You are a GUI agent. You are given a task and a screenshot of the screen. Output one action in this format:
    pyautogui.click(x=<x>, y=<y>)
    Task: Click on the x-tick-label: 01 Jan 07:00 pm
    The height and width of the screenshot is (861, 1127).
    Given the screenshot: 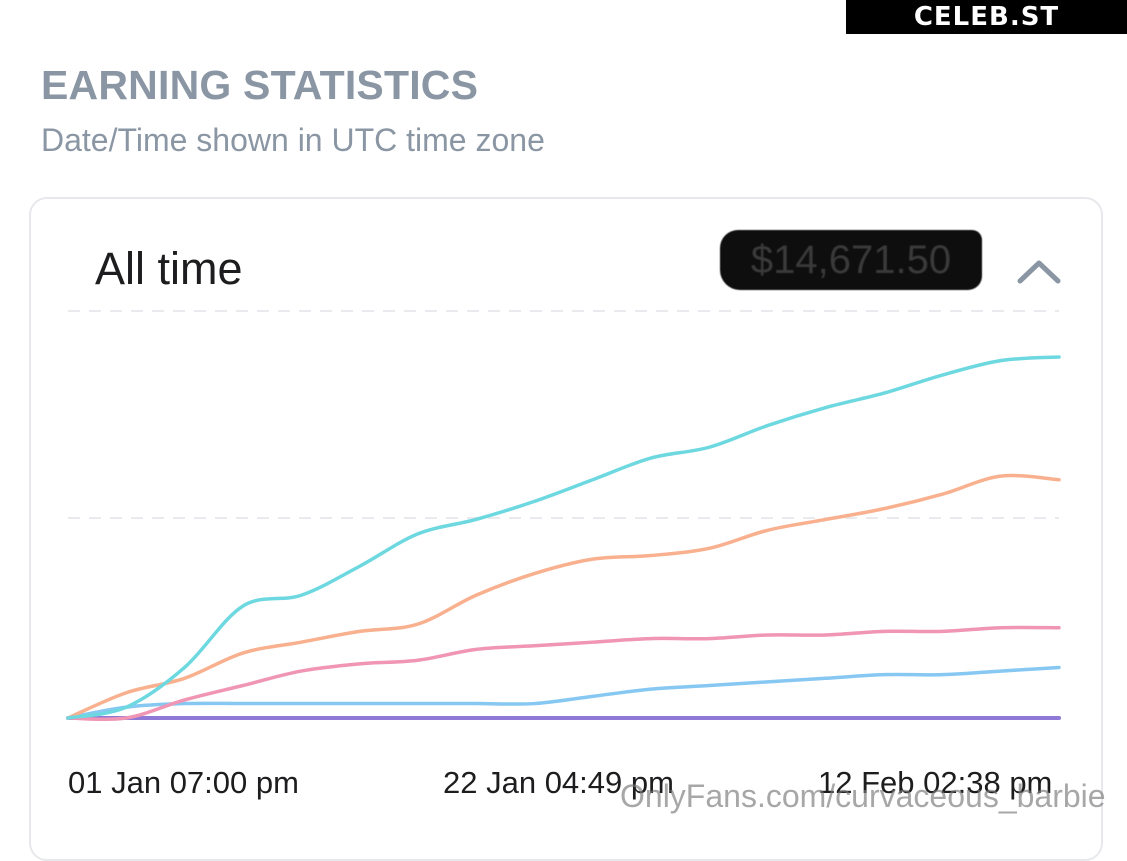 What is the action you would take?
    pyautogui.click(x=183, y=782)
    